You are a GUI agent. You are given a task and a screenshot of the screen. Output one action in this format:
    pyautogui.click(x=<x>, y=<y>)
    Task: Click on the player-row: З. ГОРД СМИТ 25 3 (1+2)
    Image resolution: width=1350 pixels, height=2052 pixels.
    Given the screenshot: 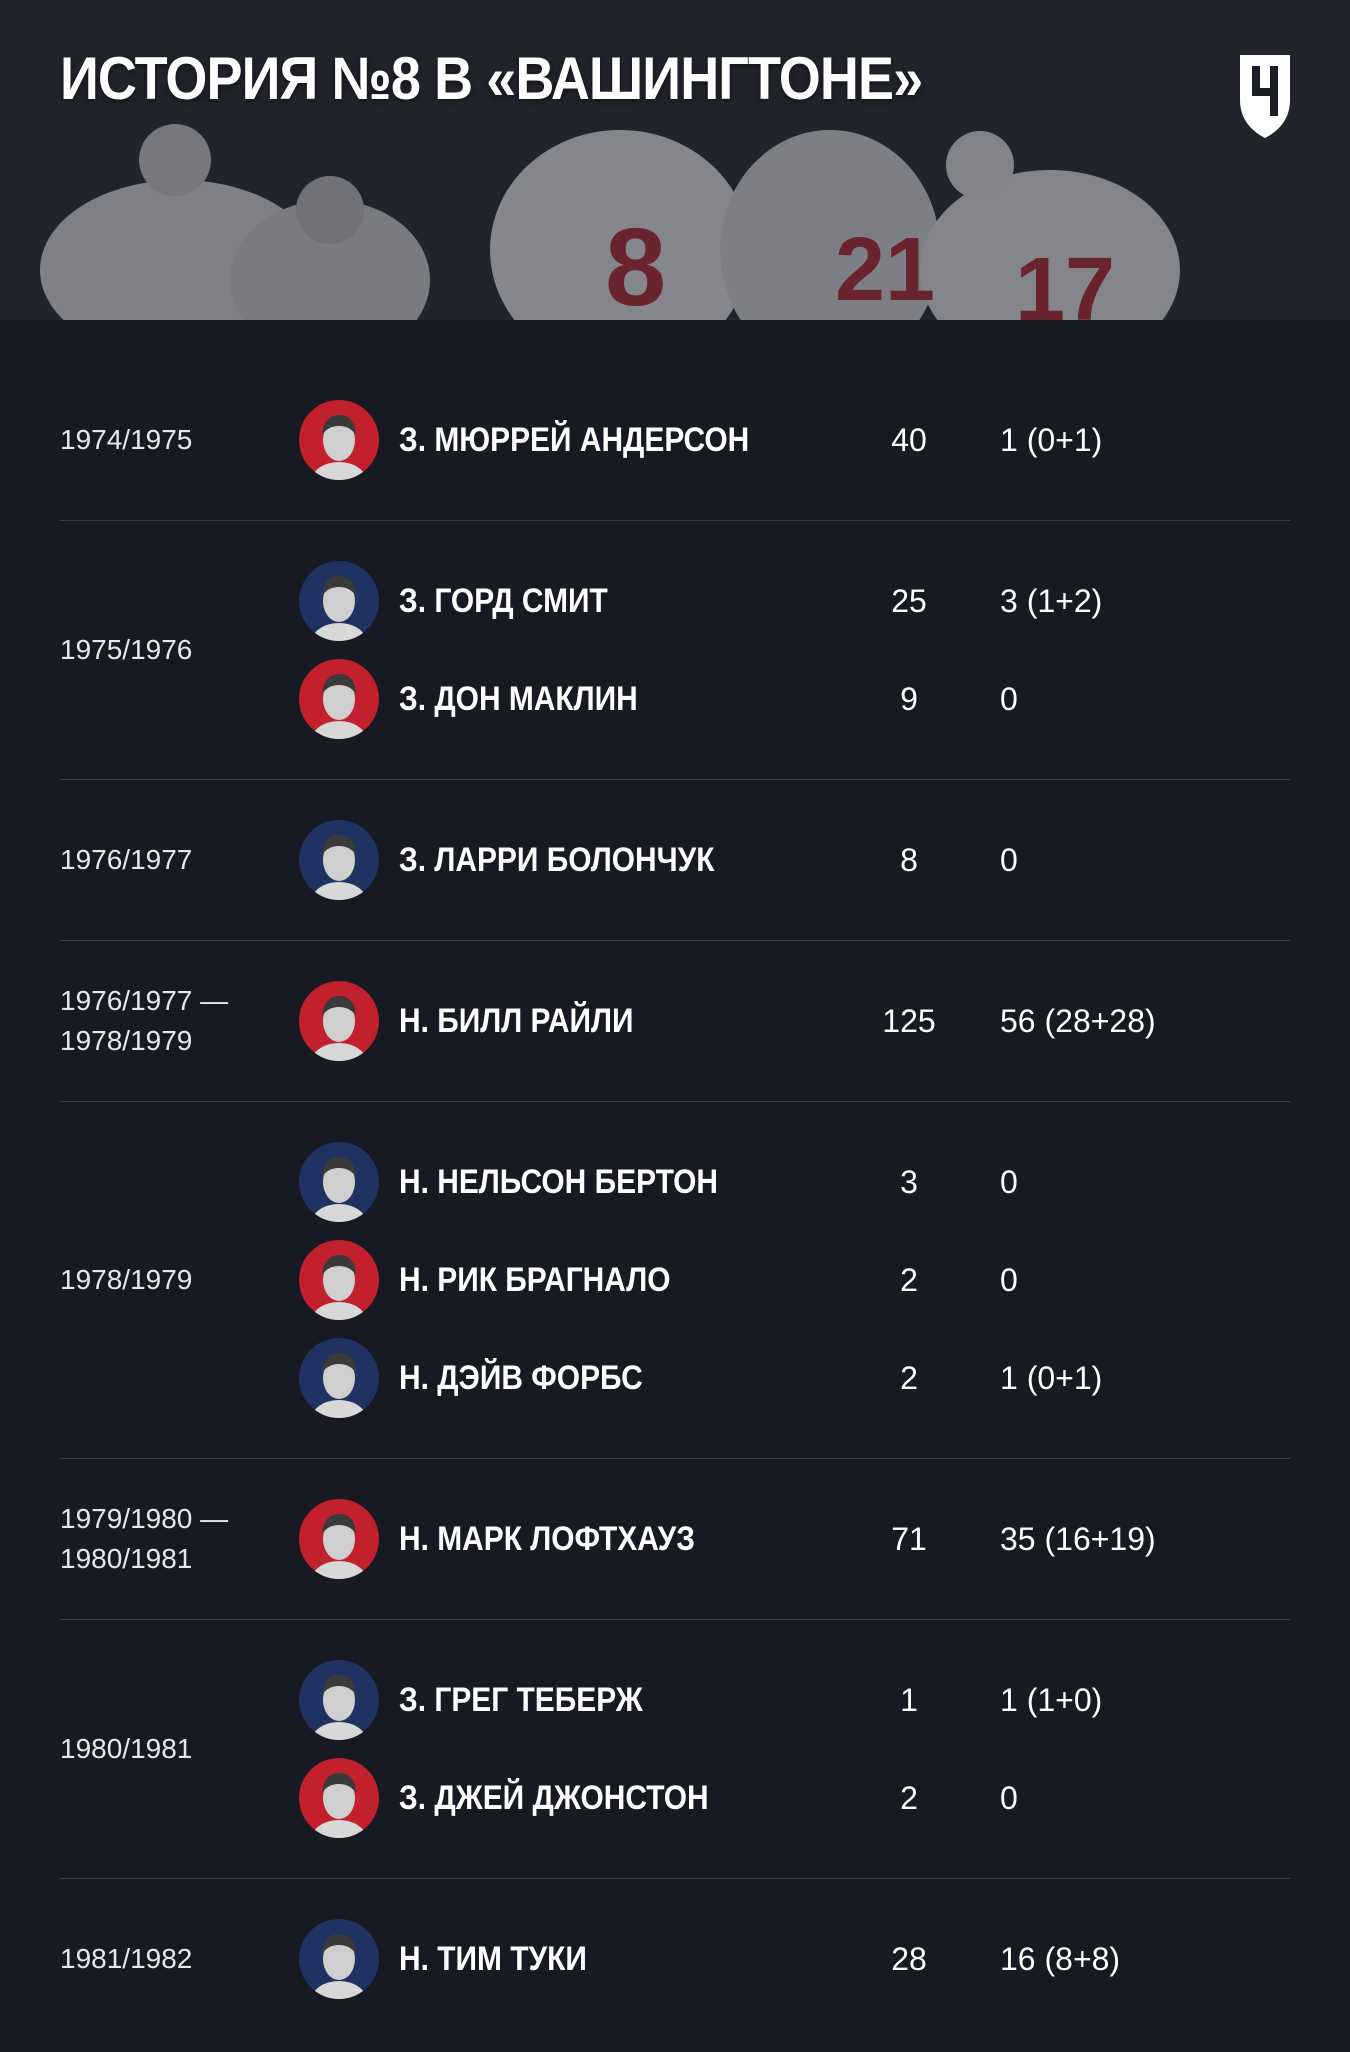 What is the action you would take?
    pyautogui.click(x=785, y=601)
    